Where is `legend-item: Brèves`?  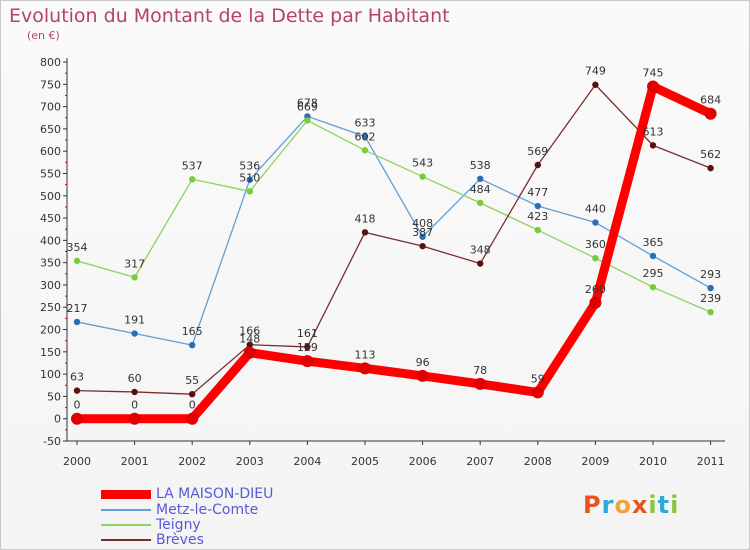
legend-item: Brèves is located at coordinates (152, 540).